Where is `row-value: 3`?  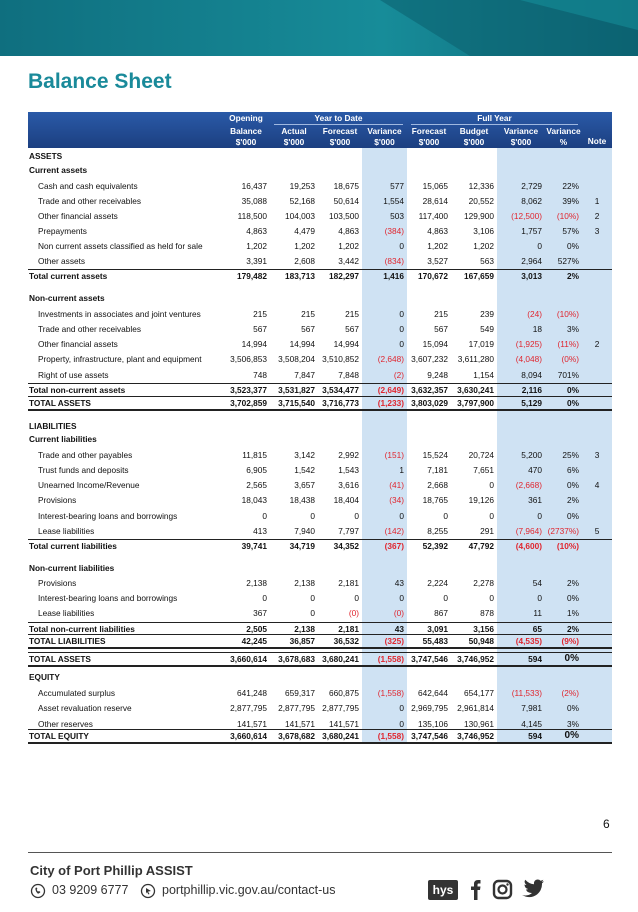
row-value: 3 is located at coordinates (597, 231).